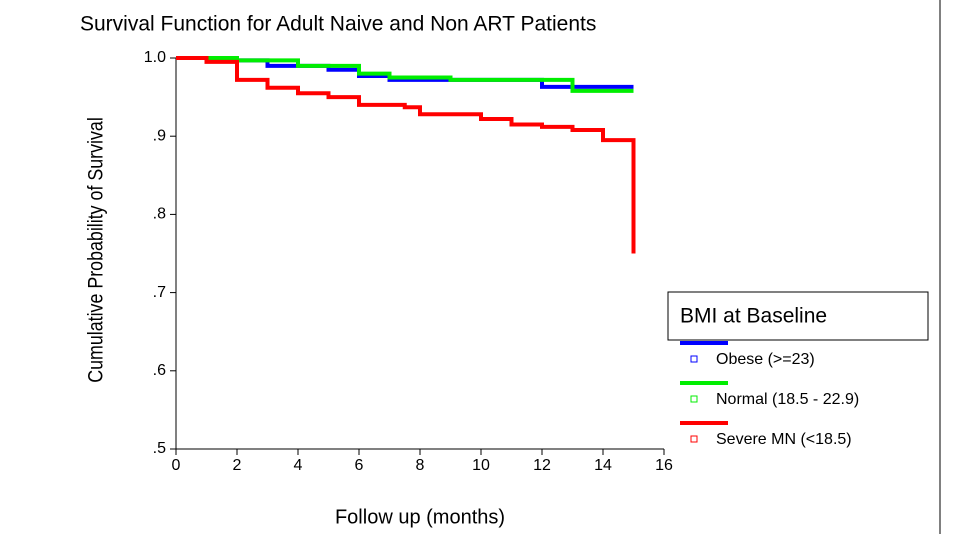  I want to click on x-tick-label: 2, so click(237, 465).